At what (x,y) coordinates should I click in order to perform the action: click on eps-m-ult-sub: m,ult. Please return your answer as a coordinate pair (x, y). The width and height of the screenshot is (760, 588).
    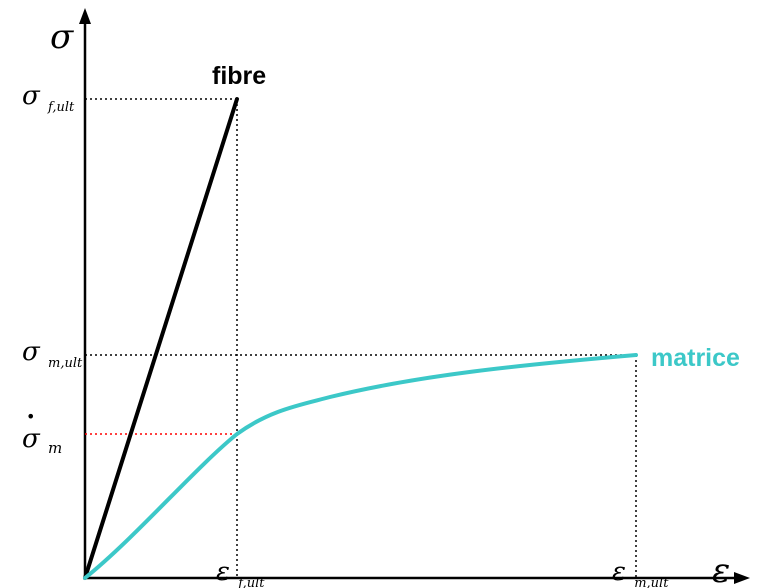
    Looking at the image, I should click on (651, 582).